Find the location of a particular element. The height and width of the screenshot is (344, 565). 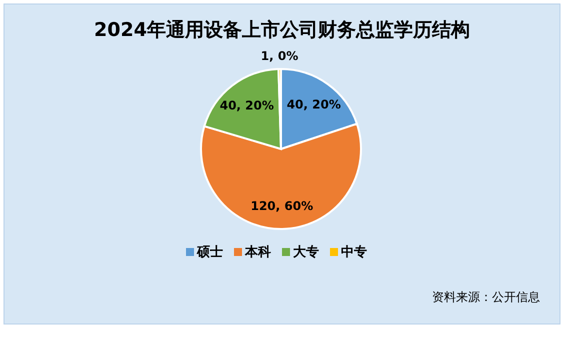

text: 资料来源：公开信息 is located at coordinates (486, 297).